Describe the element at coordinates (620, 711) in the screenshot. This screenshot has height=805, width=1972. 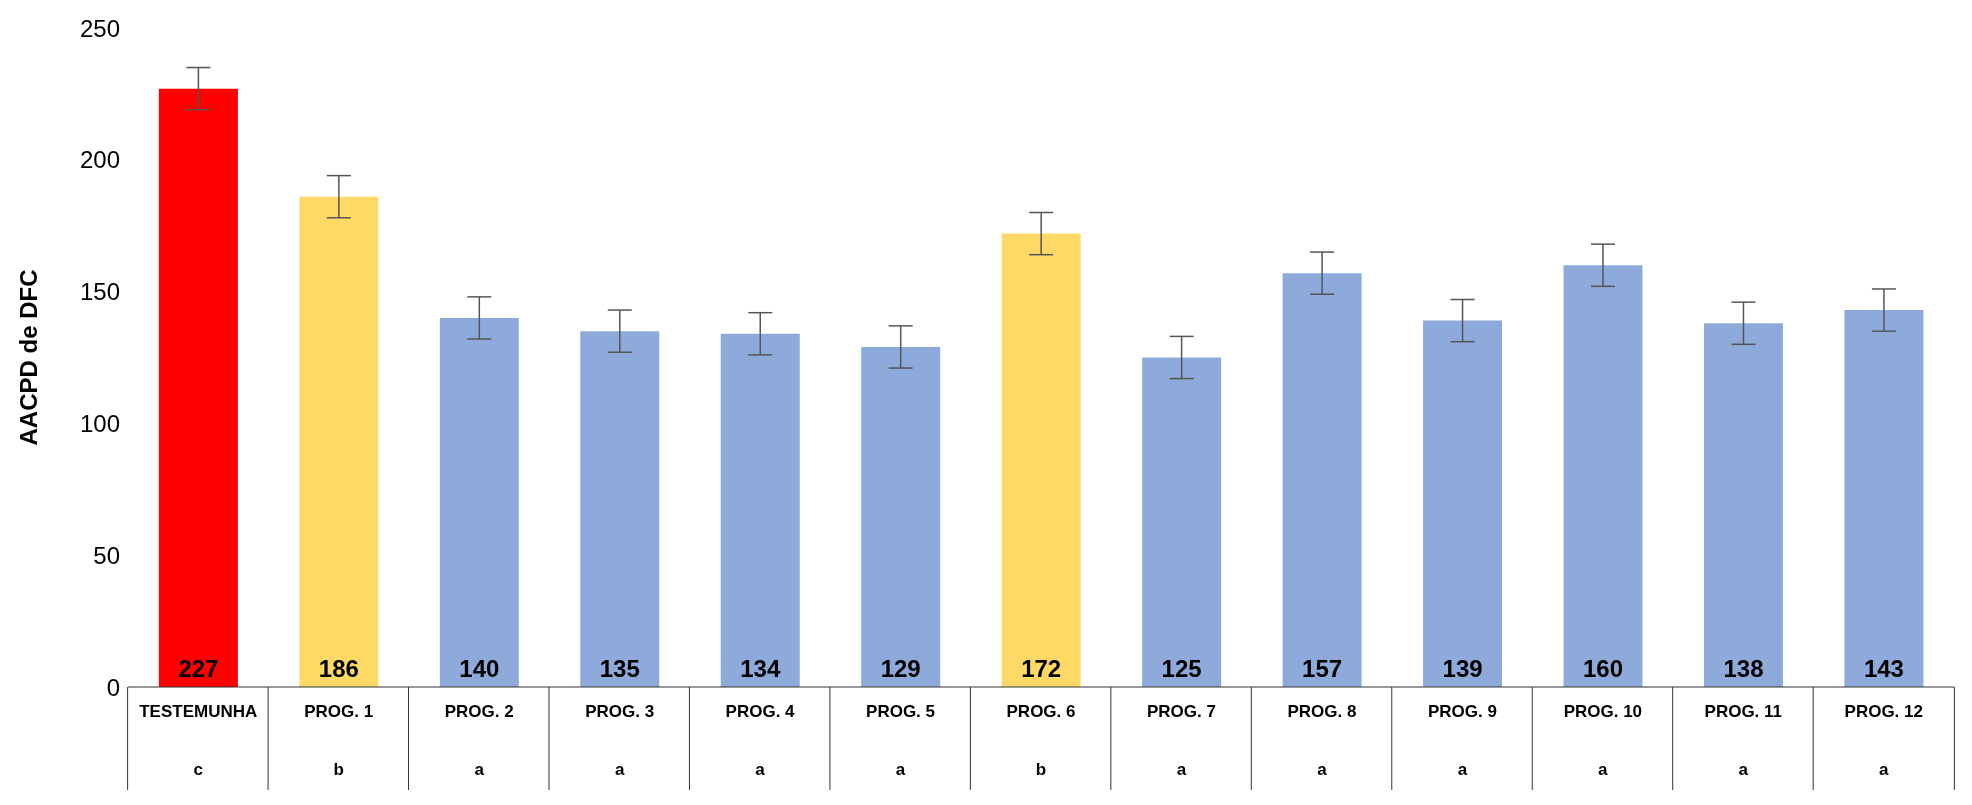
I see `x-tick-label: PROG. 3` at that location.